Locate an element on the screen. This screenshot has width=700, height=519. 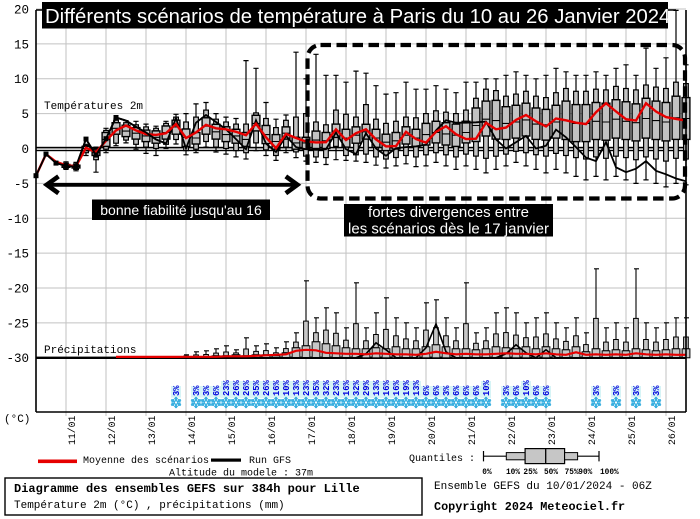
svg-text: -15 is located at coordinates (17, 255).